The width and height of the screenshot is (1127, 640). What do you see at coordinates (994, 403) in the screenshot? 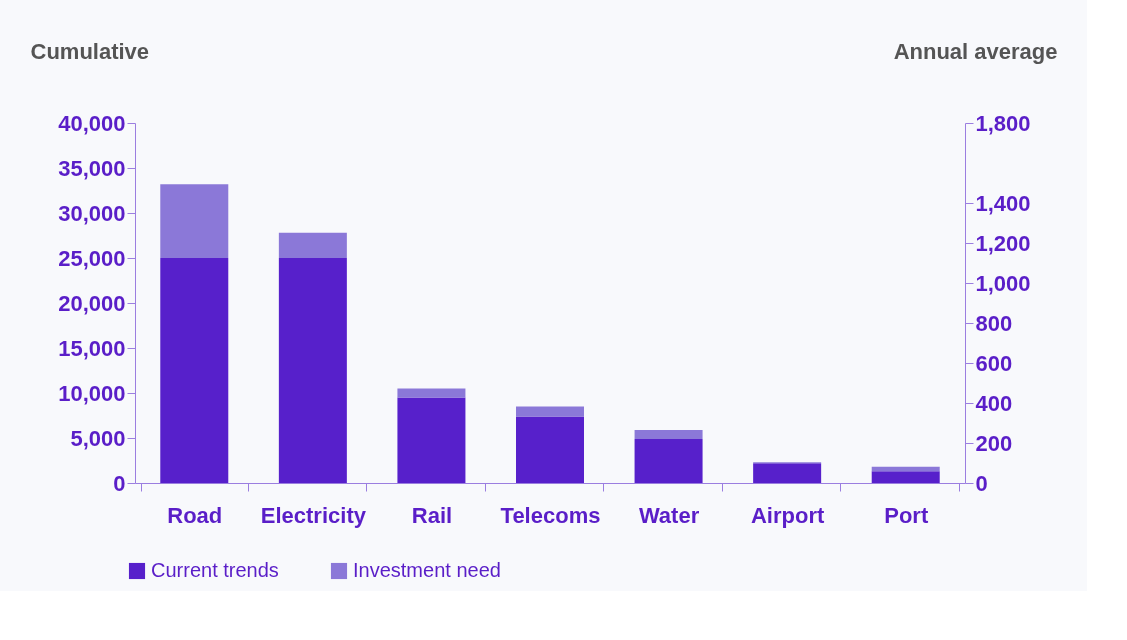
I see `y2-tick-label: 400` at bounding box center [994, 403].